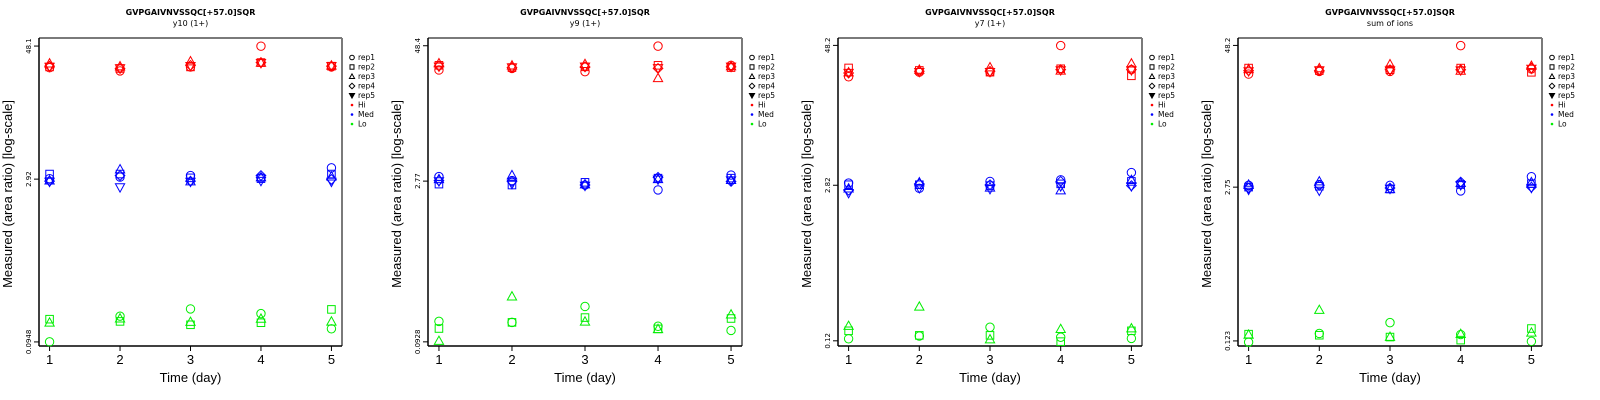  Describe the element at coordinates (1390, 59) in the screenshot. I see `series-hi` at that location.